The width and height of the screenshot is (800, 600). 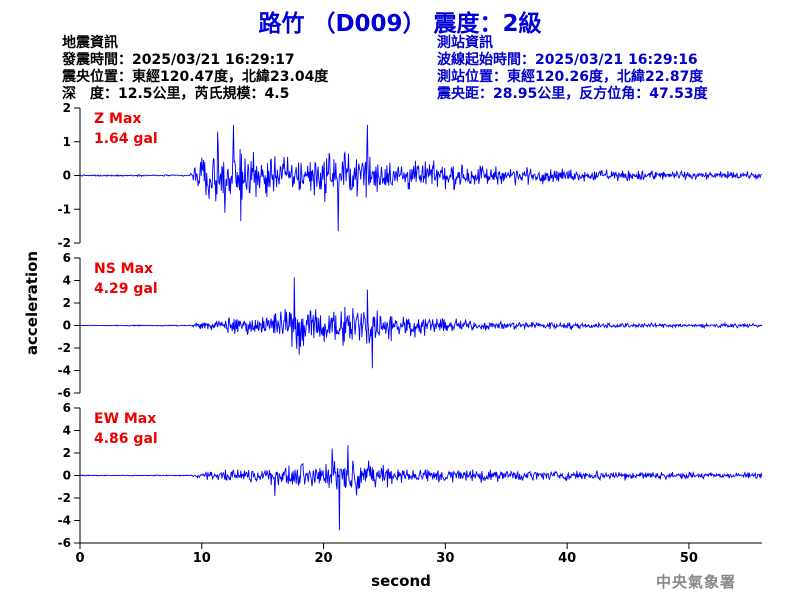 I want to click on epicenter-location: 震央位置：東經120.47度，北緯23.04度, so click(x=195, y=77).